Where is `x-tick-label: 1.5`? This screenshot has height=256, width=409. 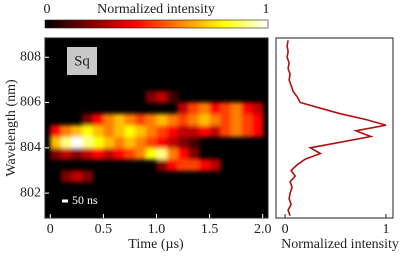 x-tick-label: 1.5 is located at coordinates (210, 229).